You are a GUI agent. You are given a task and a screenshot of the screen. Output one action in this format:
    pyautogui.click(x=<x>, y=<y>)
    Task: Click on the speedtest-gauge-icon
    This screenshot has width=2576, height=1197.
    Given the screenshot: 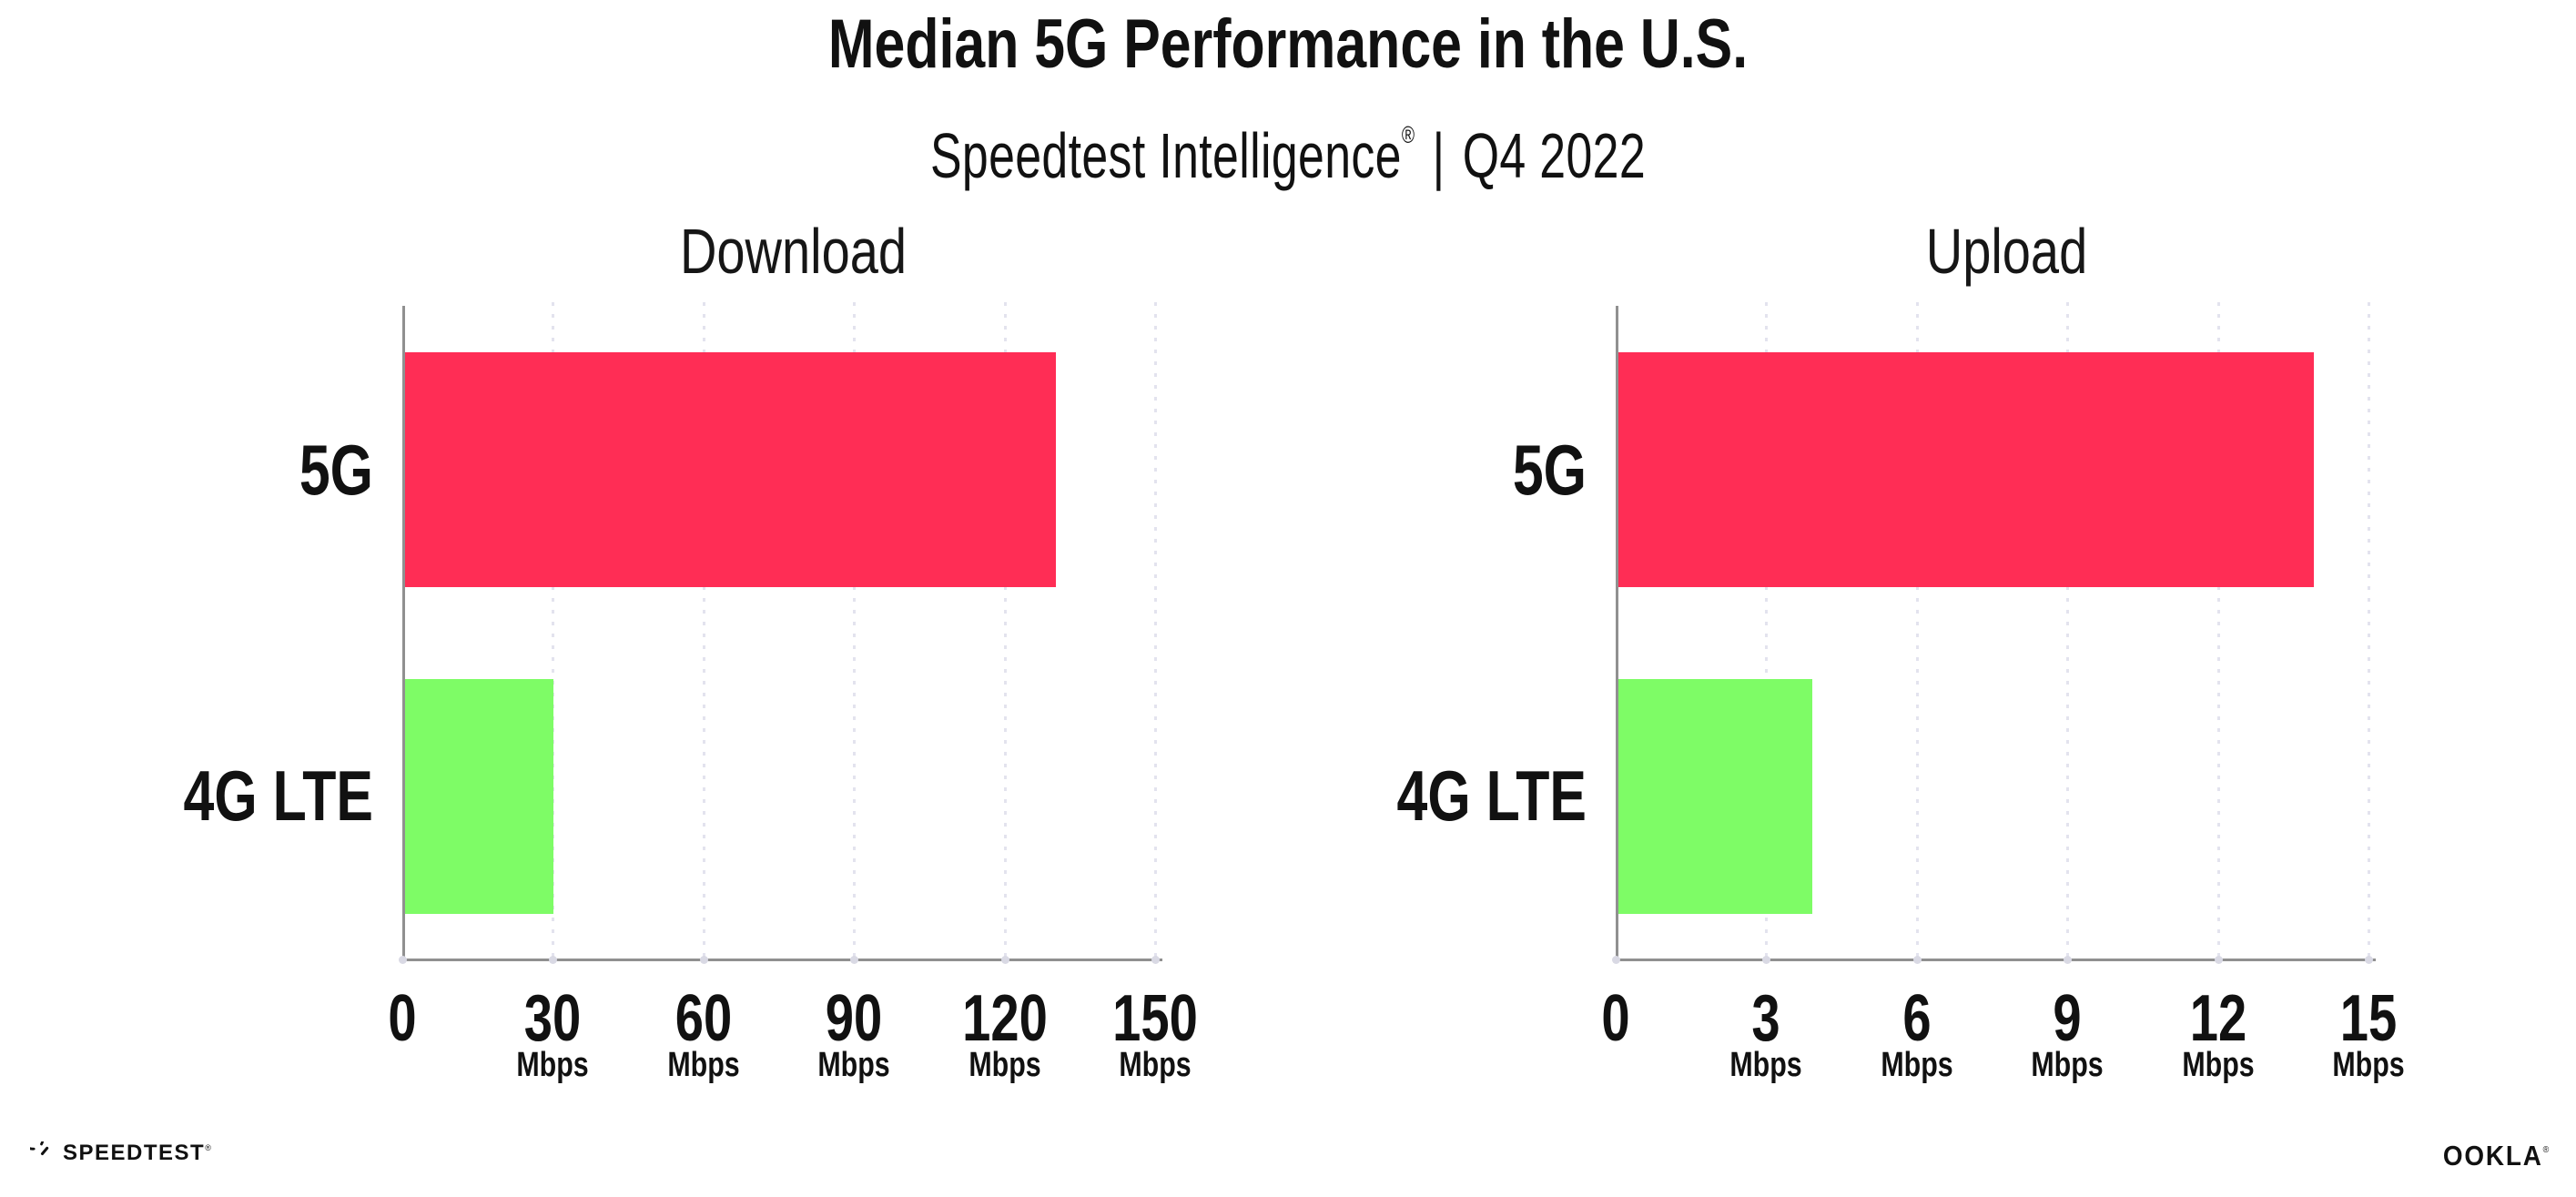 What is the action you would take?
    pyautogui.click(x=39, y=1148)
    